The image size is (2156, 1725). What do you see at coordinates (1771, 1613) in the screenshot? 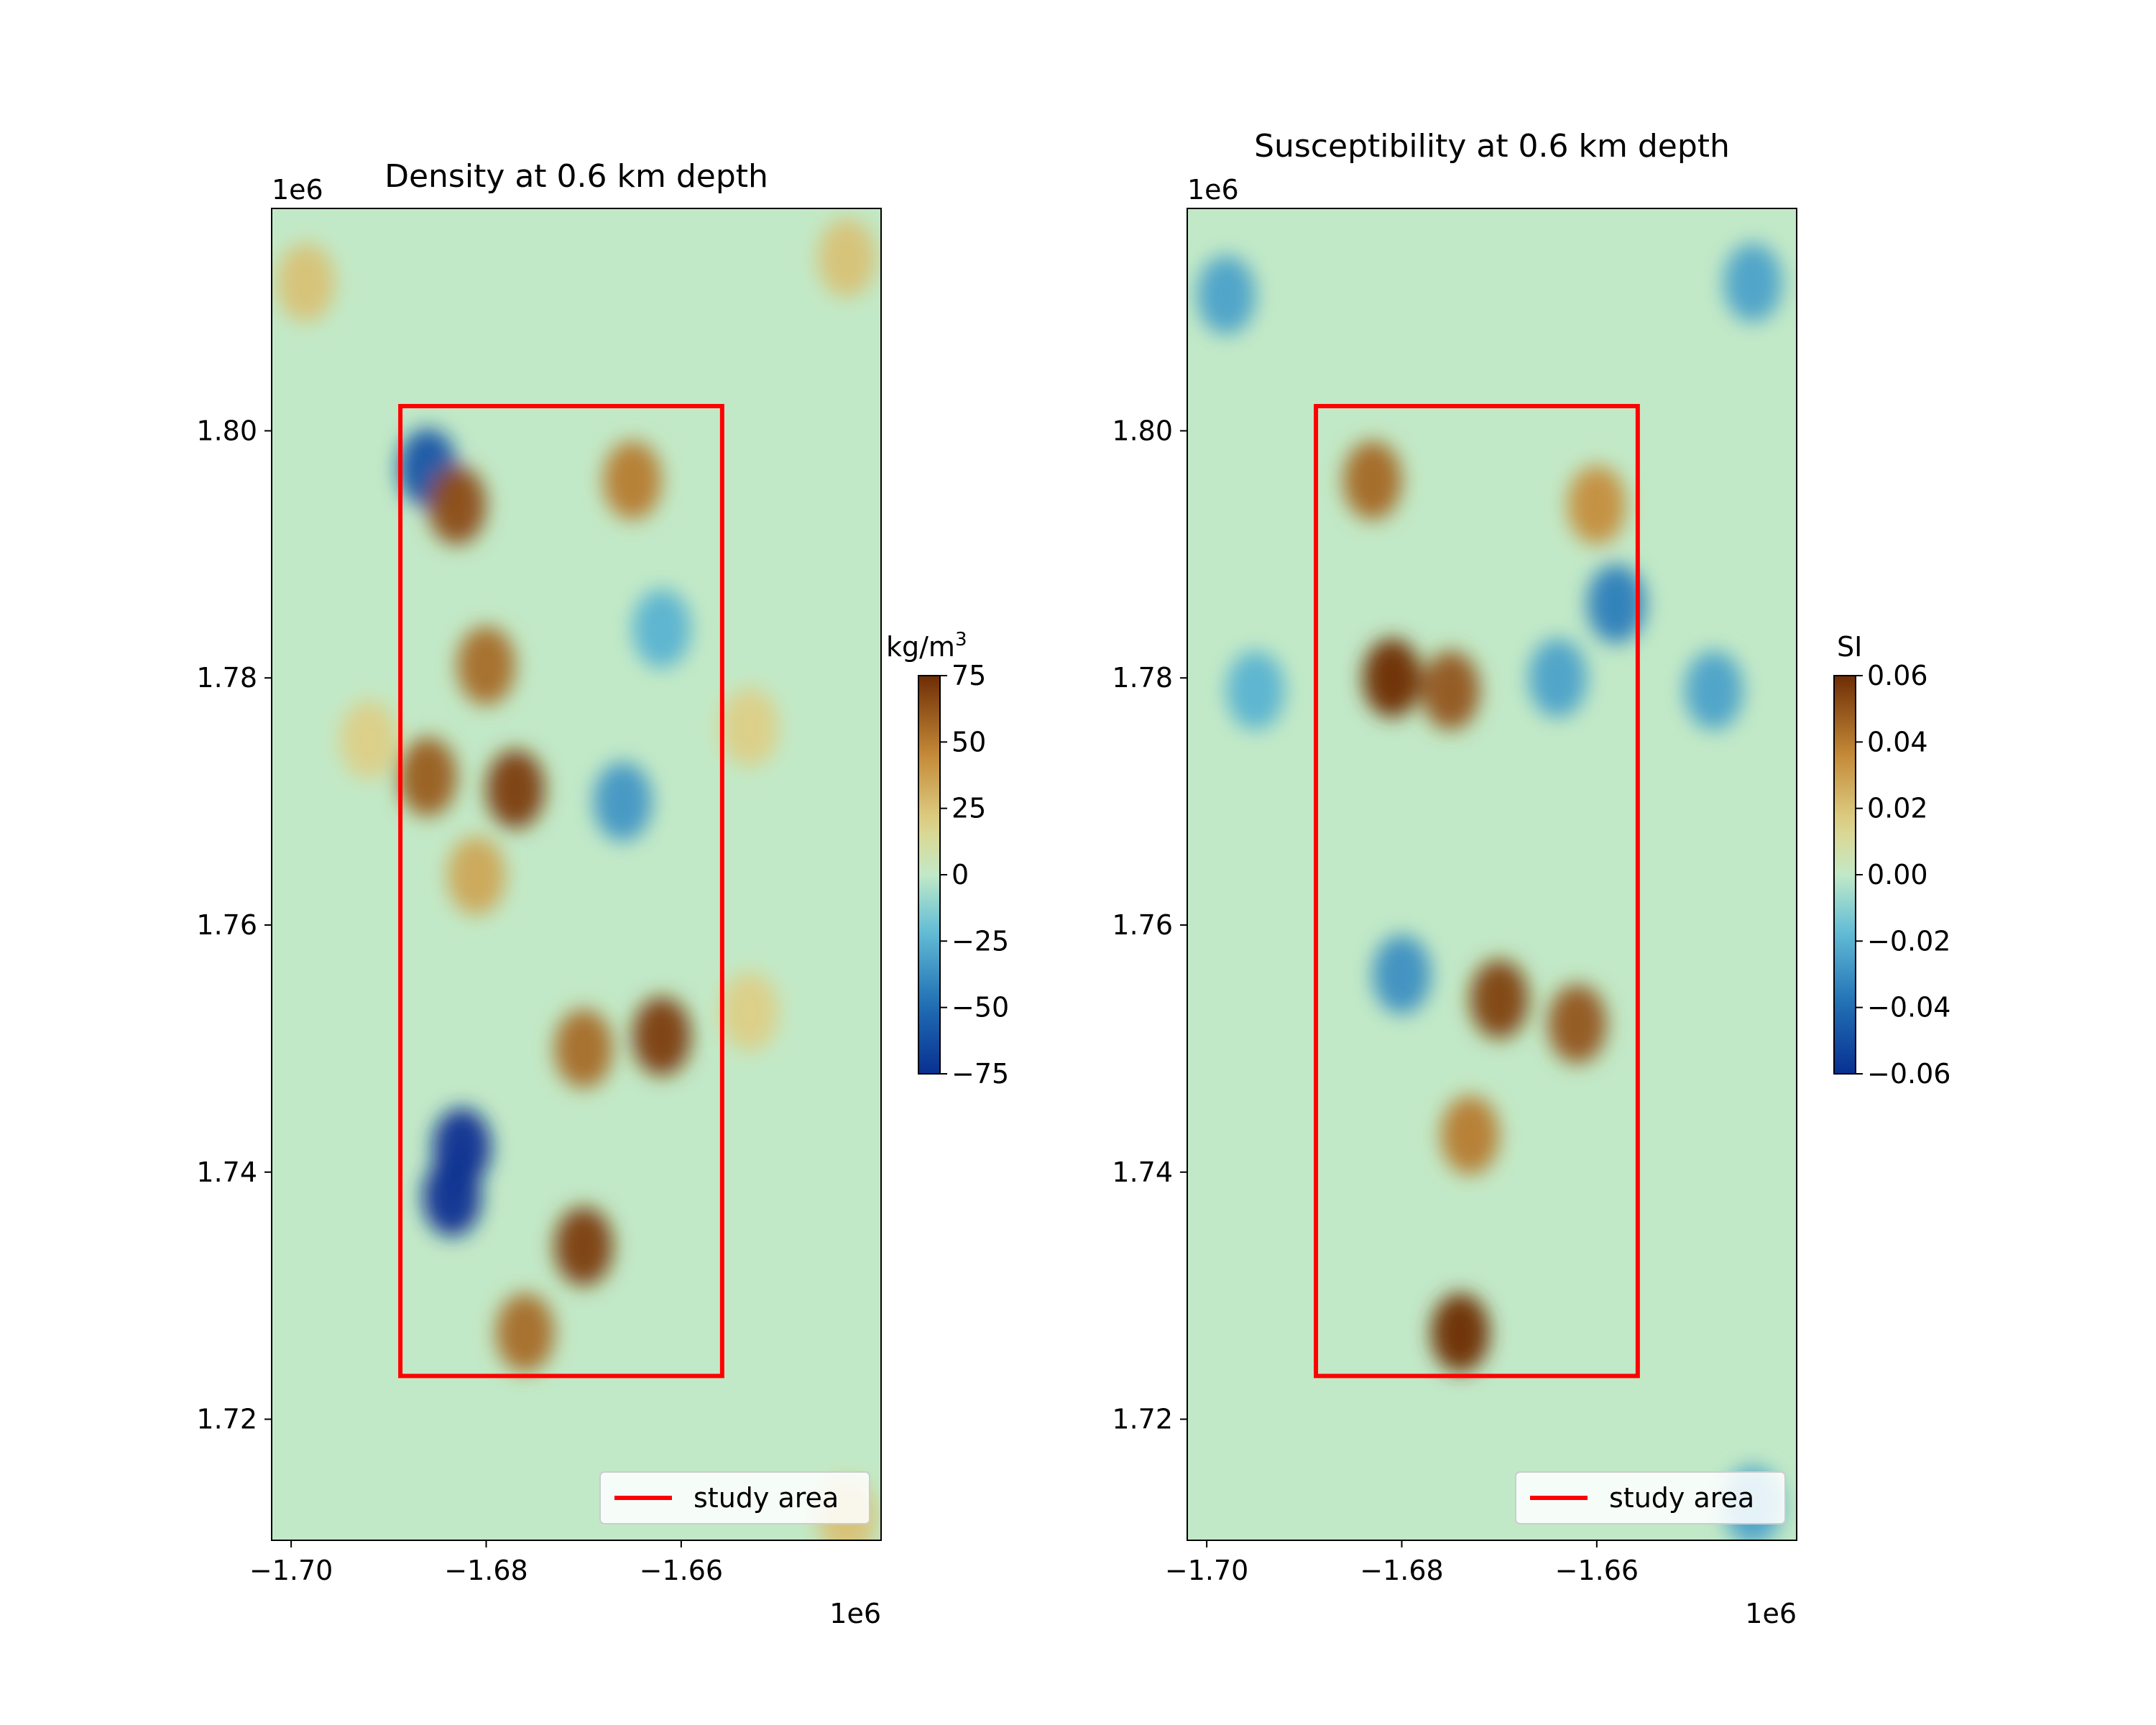
I see `susceptibility-x-offset-label: 1e6` at bounding box center [1771, 1613].